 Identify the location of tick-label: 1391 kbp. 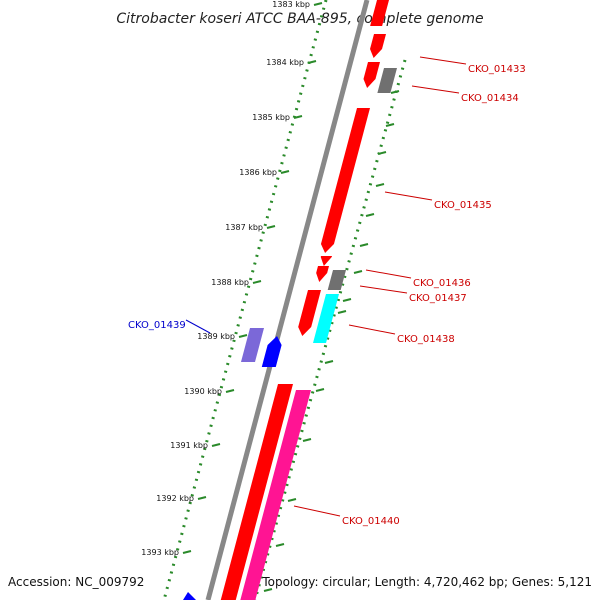
(189, 445).